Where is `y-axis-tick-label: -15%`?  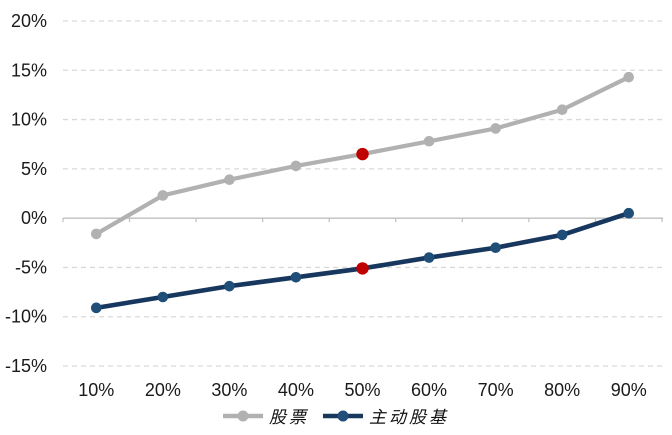
y-axis-tick-label: -15% is located at coordinates (26, 366).